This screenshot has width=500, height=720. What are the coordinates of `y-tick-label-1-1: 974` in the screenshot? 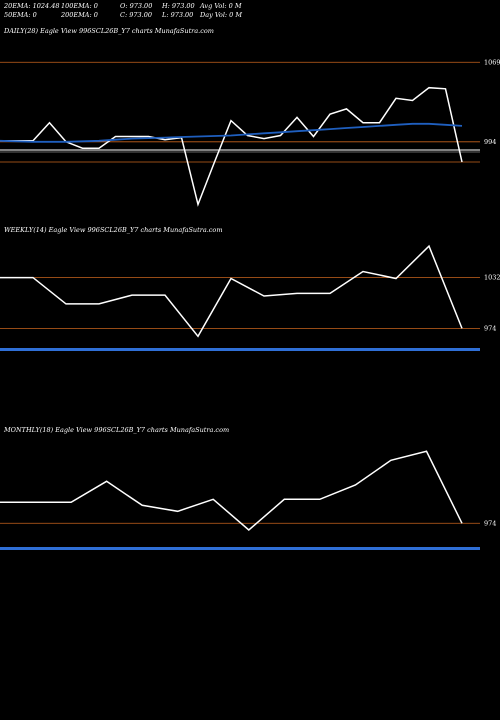 It's located at (490, 328).